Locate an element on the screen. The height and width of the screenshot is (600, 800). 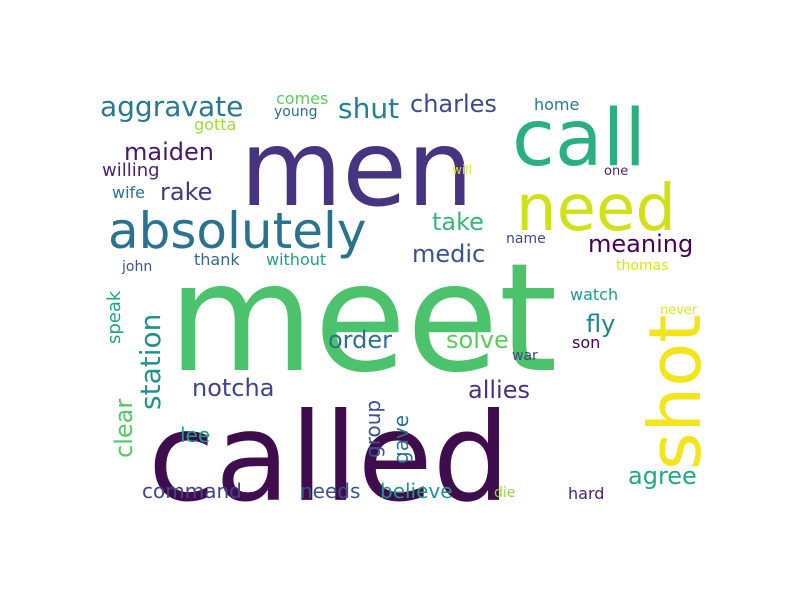
word-die: die is located at coordinates (504, 493).